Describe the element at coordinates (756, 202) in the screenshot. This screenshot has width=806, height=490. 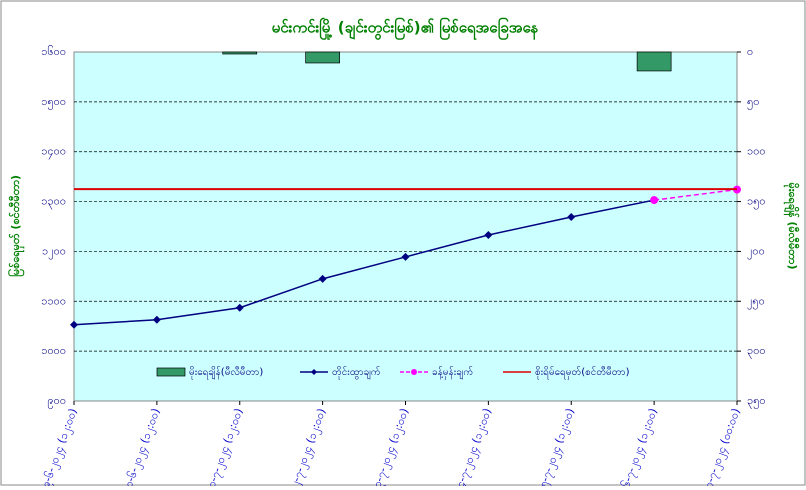
I see `y2-tick-label: ၁၅၀` at that location.